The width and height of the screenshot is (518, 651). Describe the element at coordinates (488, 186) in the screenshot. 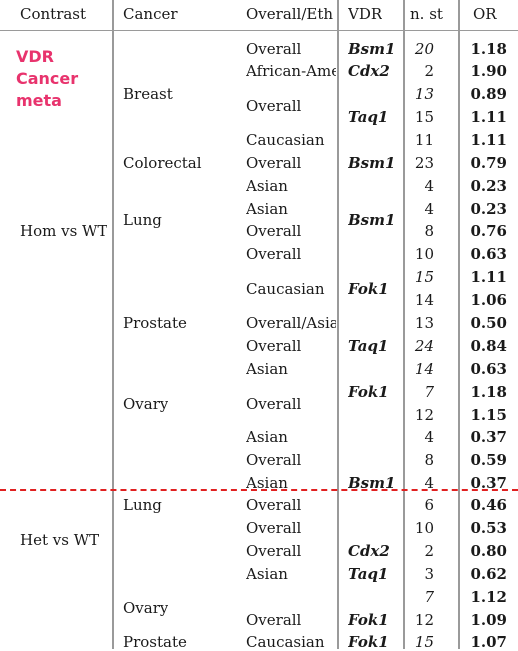

I see `odds-ratio-cell: 0.23` at that location.